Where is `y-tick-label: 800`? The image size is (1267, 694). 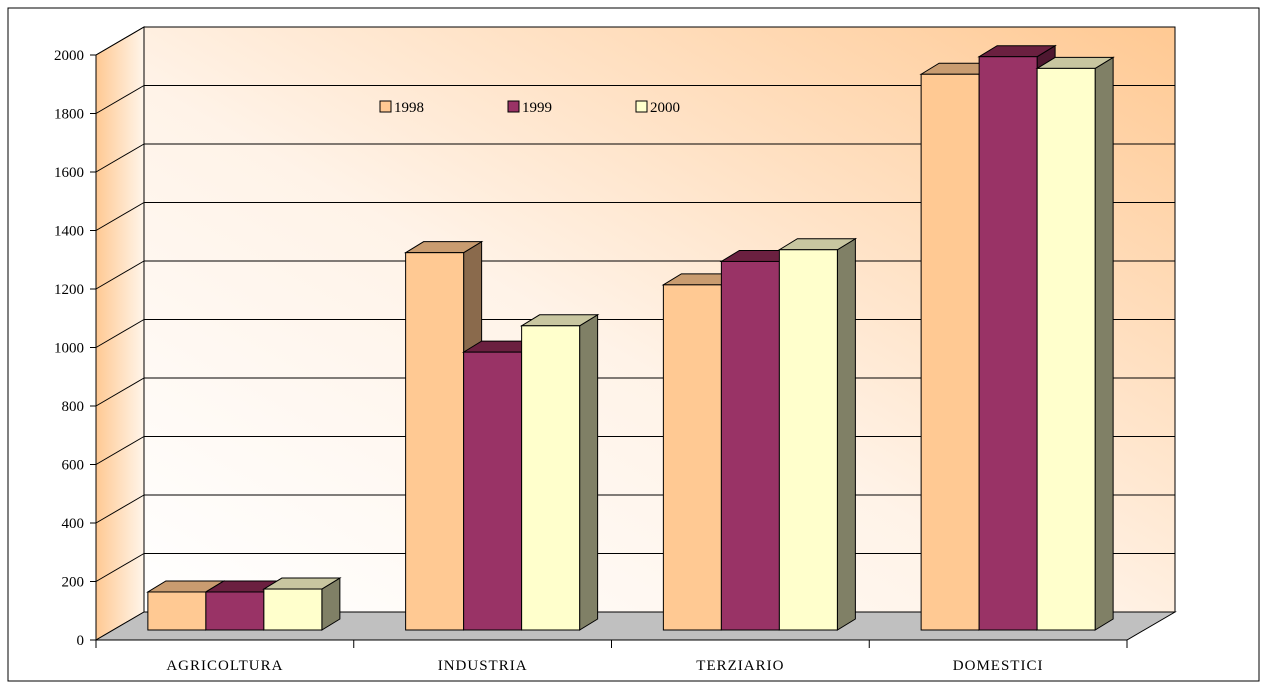
y-tick-label: 800 is located at coordinates (73, 407).